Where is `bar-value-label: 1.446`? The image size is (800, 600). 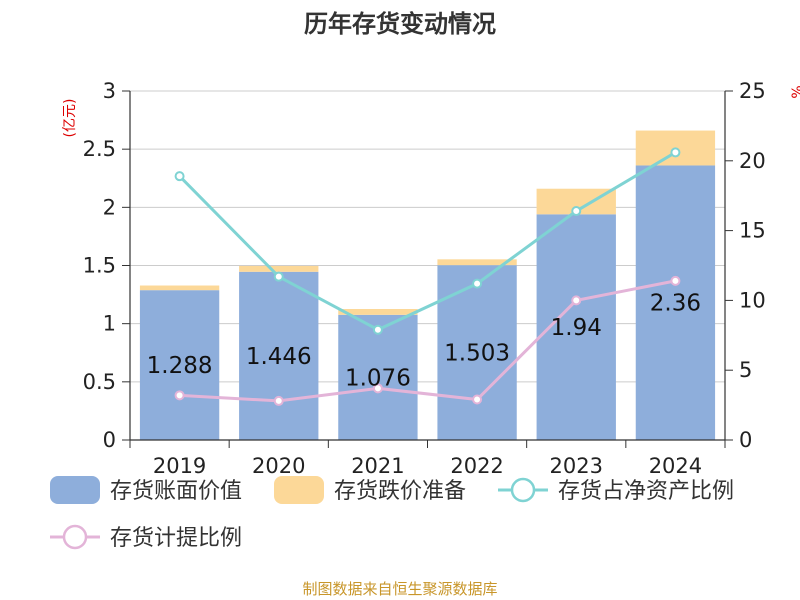
bar-value-label: 1.446 is located at coordinates (279, 357).